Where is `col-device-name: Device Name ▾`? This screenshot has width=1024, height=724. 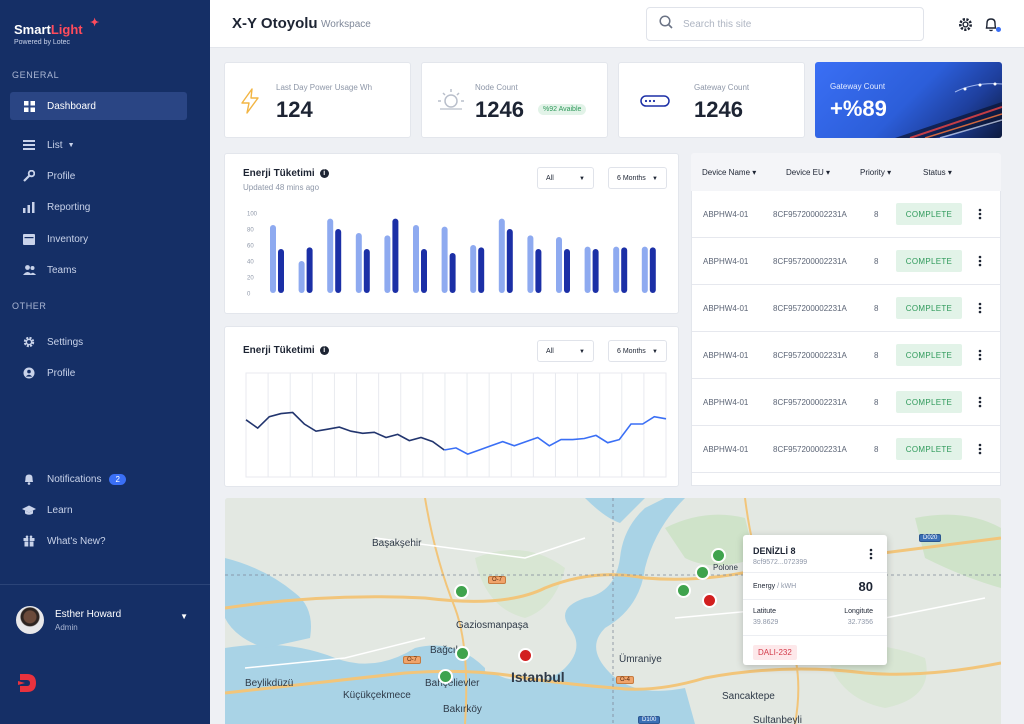
col-device-name: Device Name ▾ is located at coordinates (729, 172).